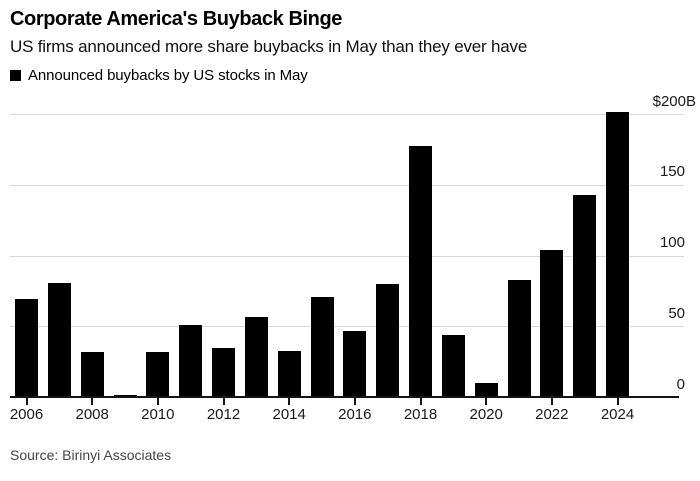 This screenshot has height=481, width=700. What do you see at coordinates (26, 414) in the screenshot?
I see `xtick-label: 2006` at bounding box center [26, 414].